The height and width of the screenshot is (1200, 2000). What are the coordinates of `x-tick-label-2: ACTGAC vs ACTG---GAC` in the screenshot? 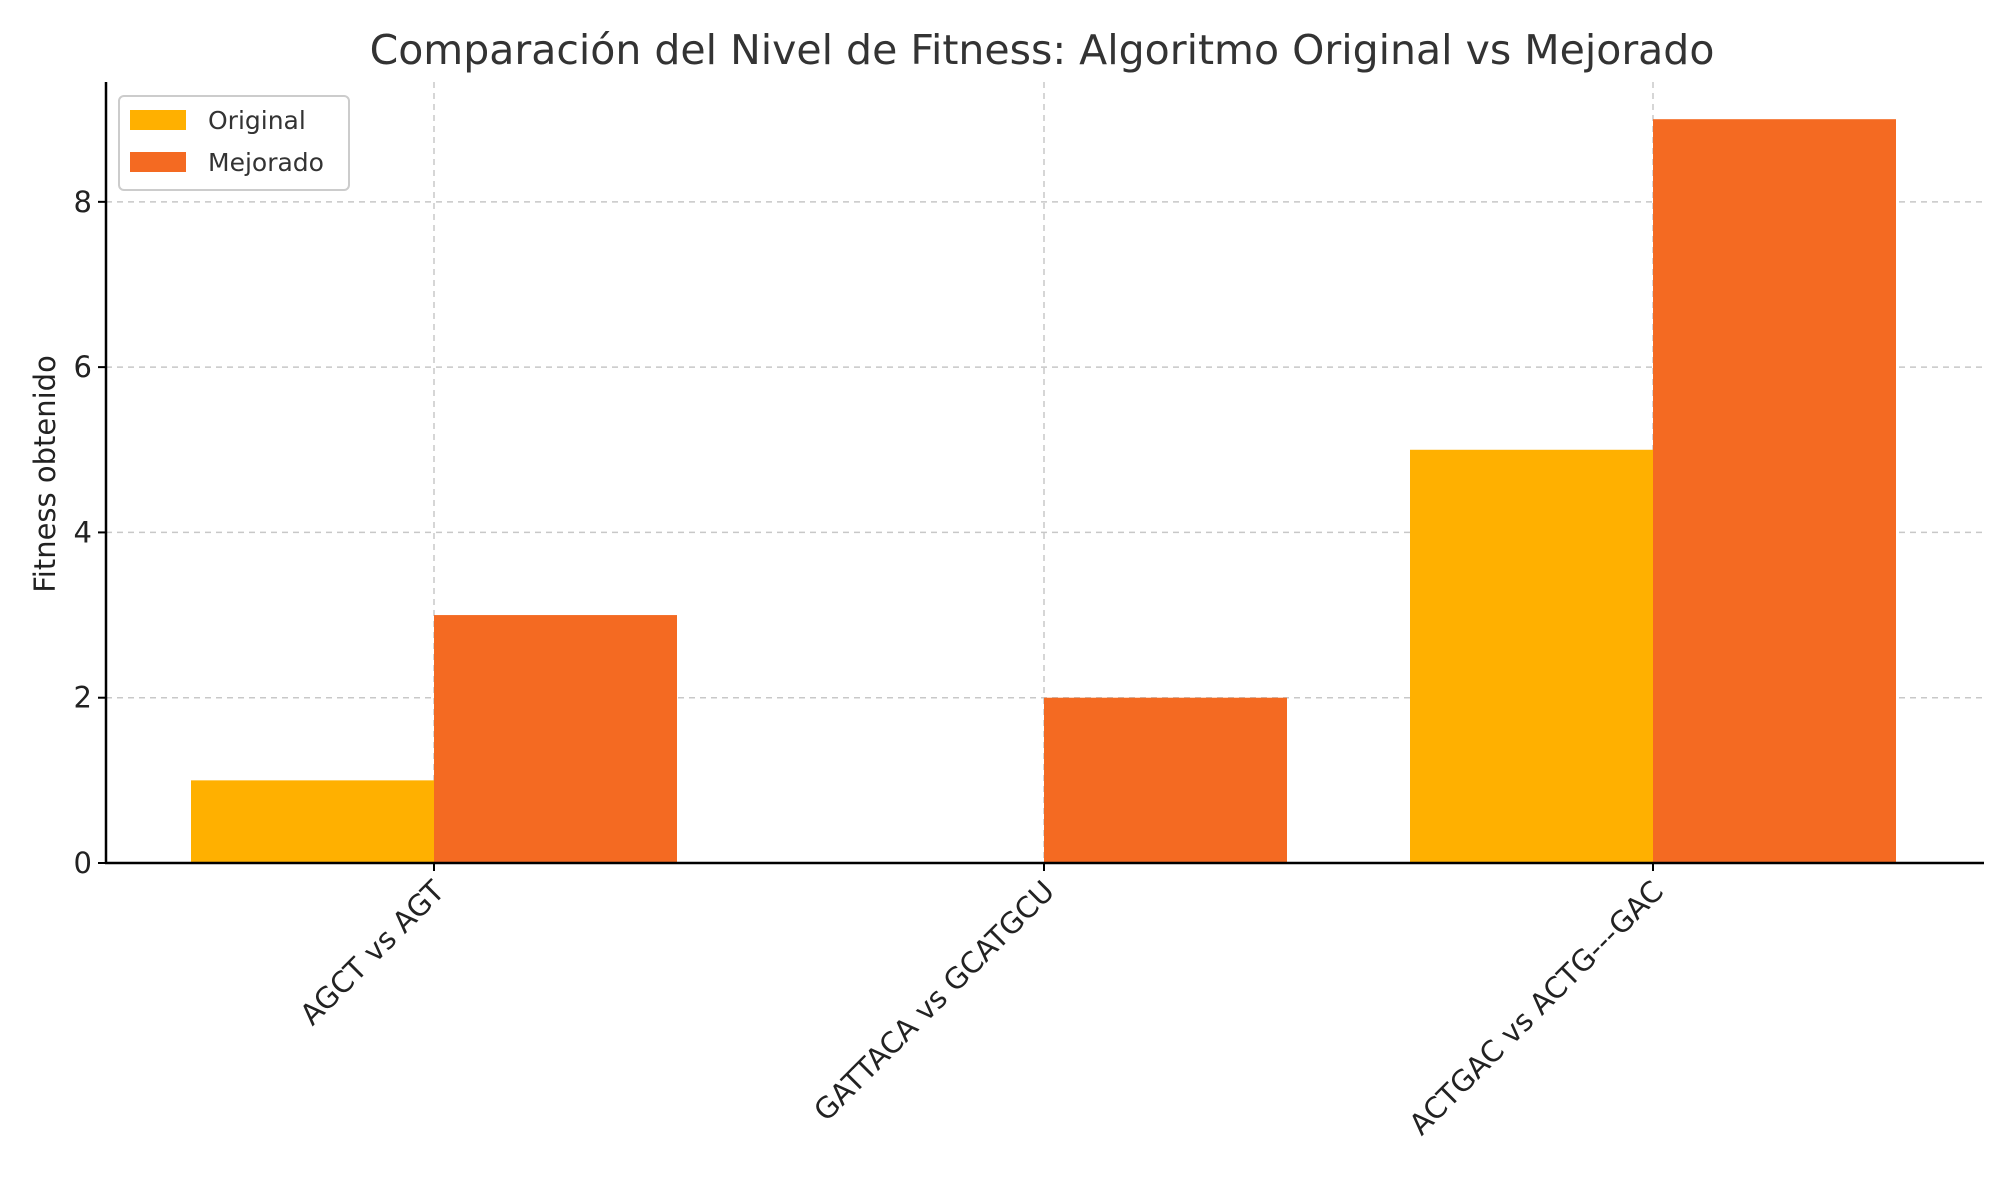 It's located at (1536, 1008).